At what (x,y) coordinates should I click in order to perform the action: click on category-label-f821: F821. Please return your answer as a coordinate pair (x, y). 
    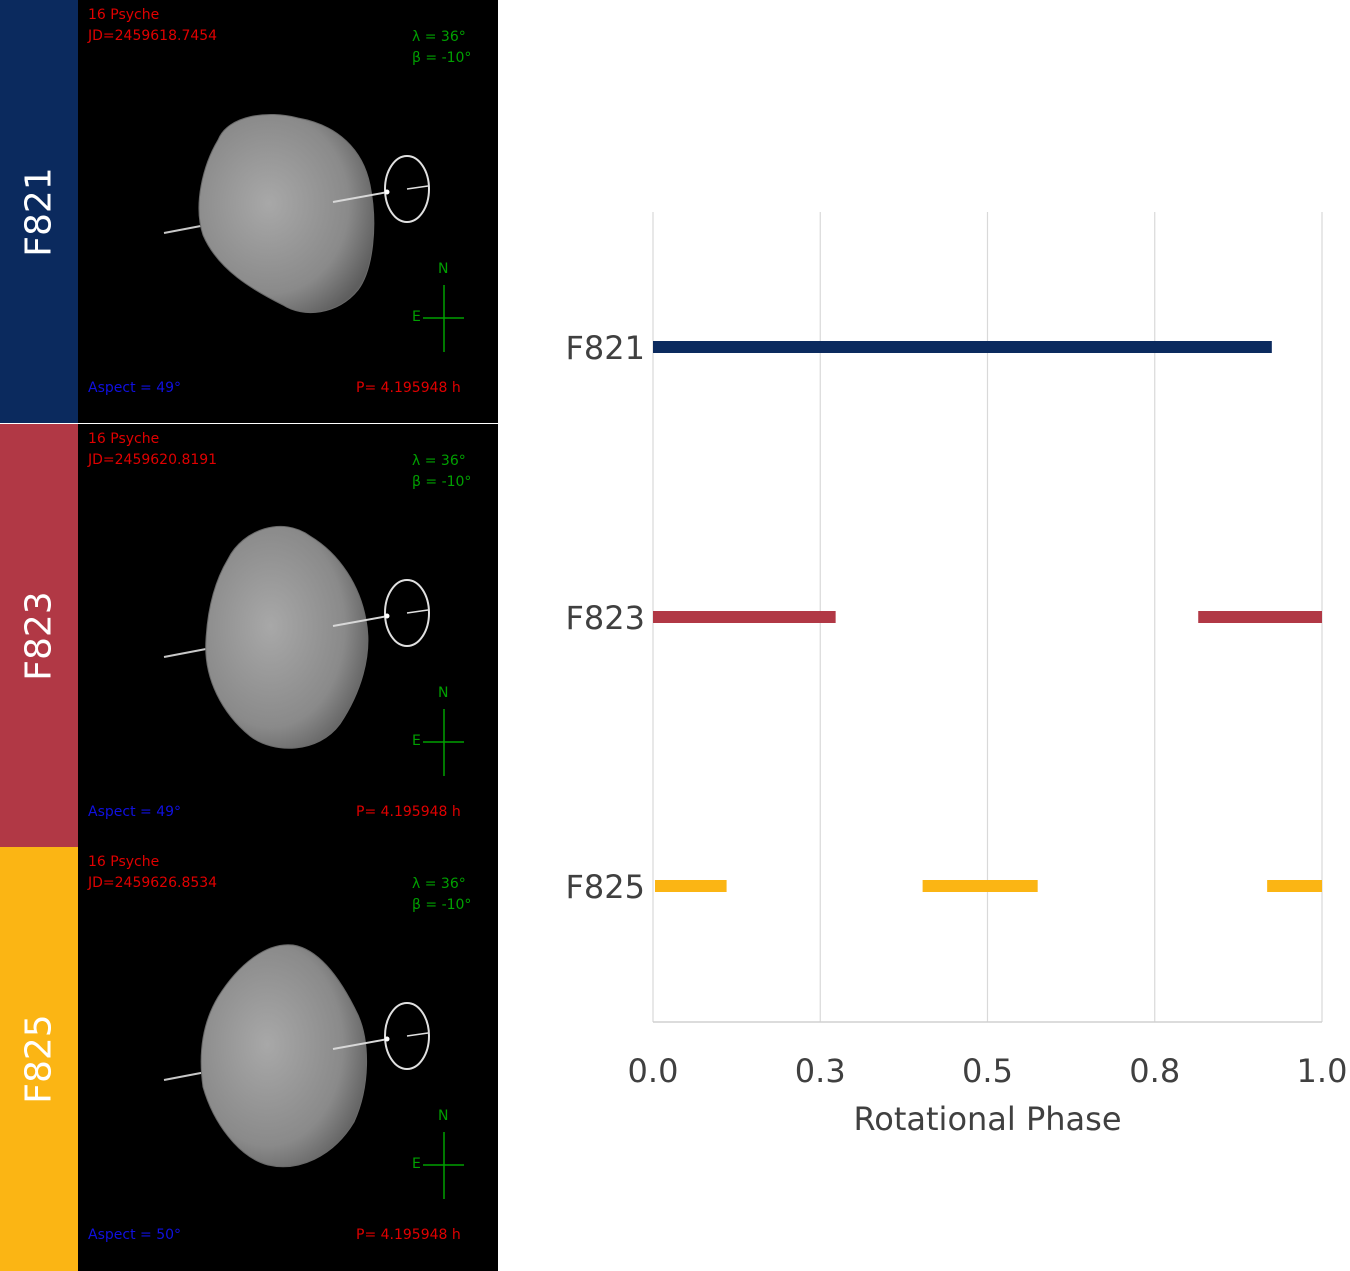
    Looking at the image, I should click on (605, 348).